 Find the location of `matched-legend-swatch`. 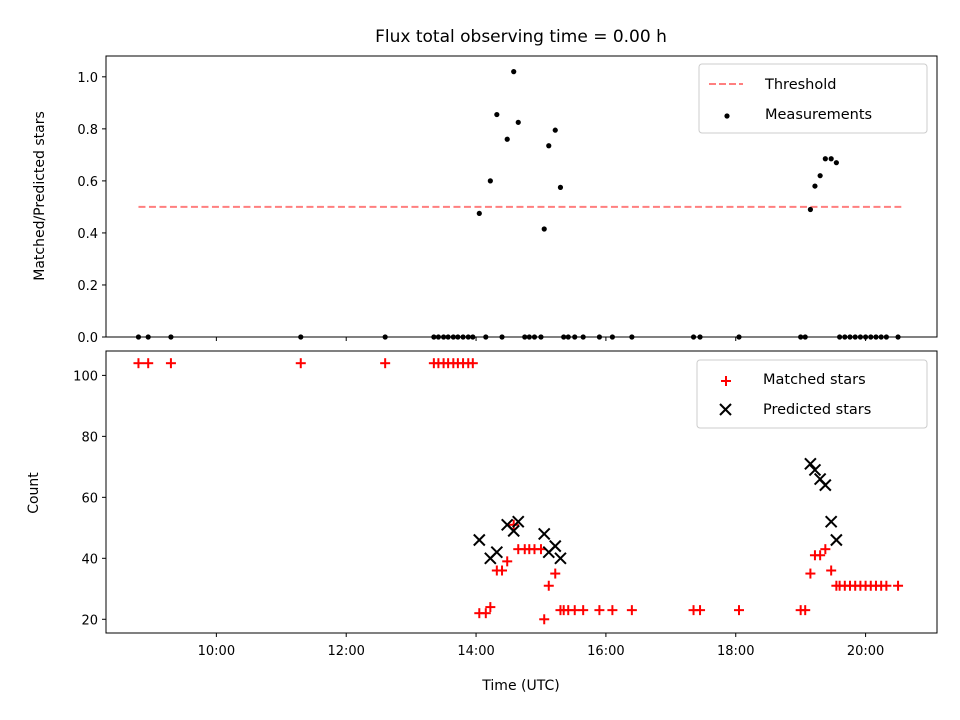

matched-legend-swatch is located at coordinates (726, 381).